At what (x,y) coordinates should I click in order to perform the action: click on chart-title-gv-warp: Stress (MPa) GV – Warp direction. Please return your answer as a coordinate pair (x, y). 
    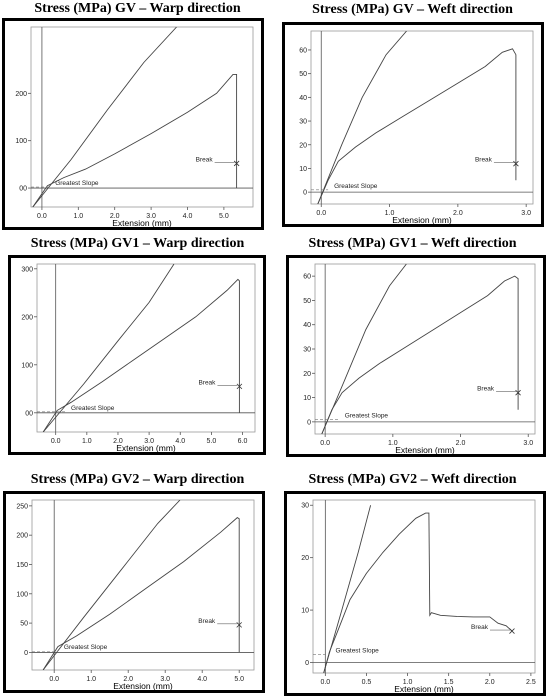
    Looking at the image, I should click on (137, 8).